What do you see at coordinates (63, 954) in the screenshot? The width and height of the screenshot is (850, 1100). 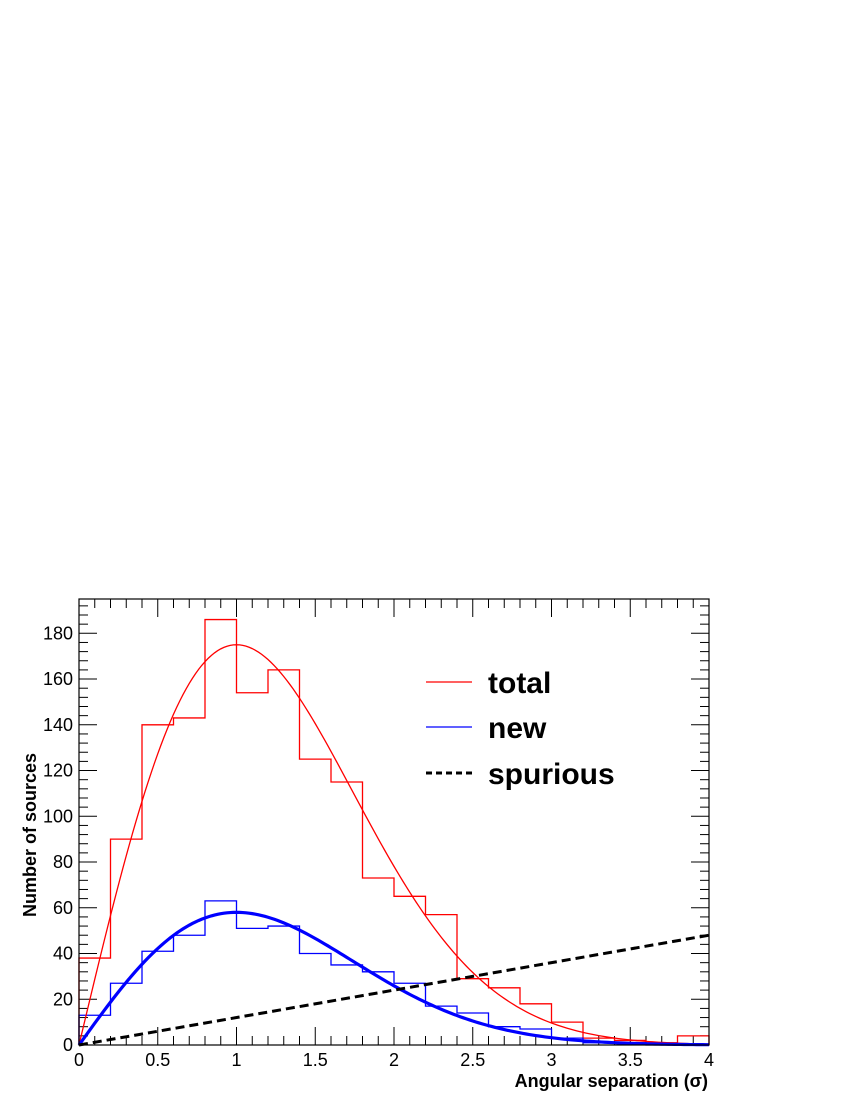 I see `y-tick-label: 40` at bounding box center [63, 954].